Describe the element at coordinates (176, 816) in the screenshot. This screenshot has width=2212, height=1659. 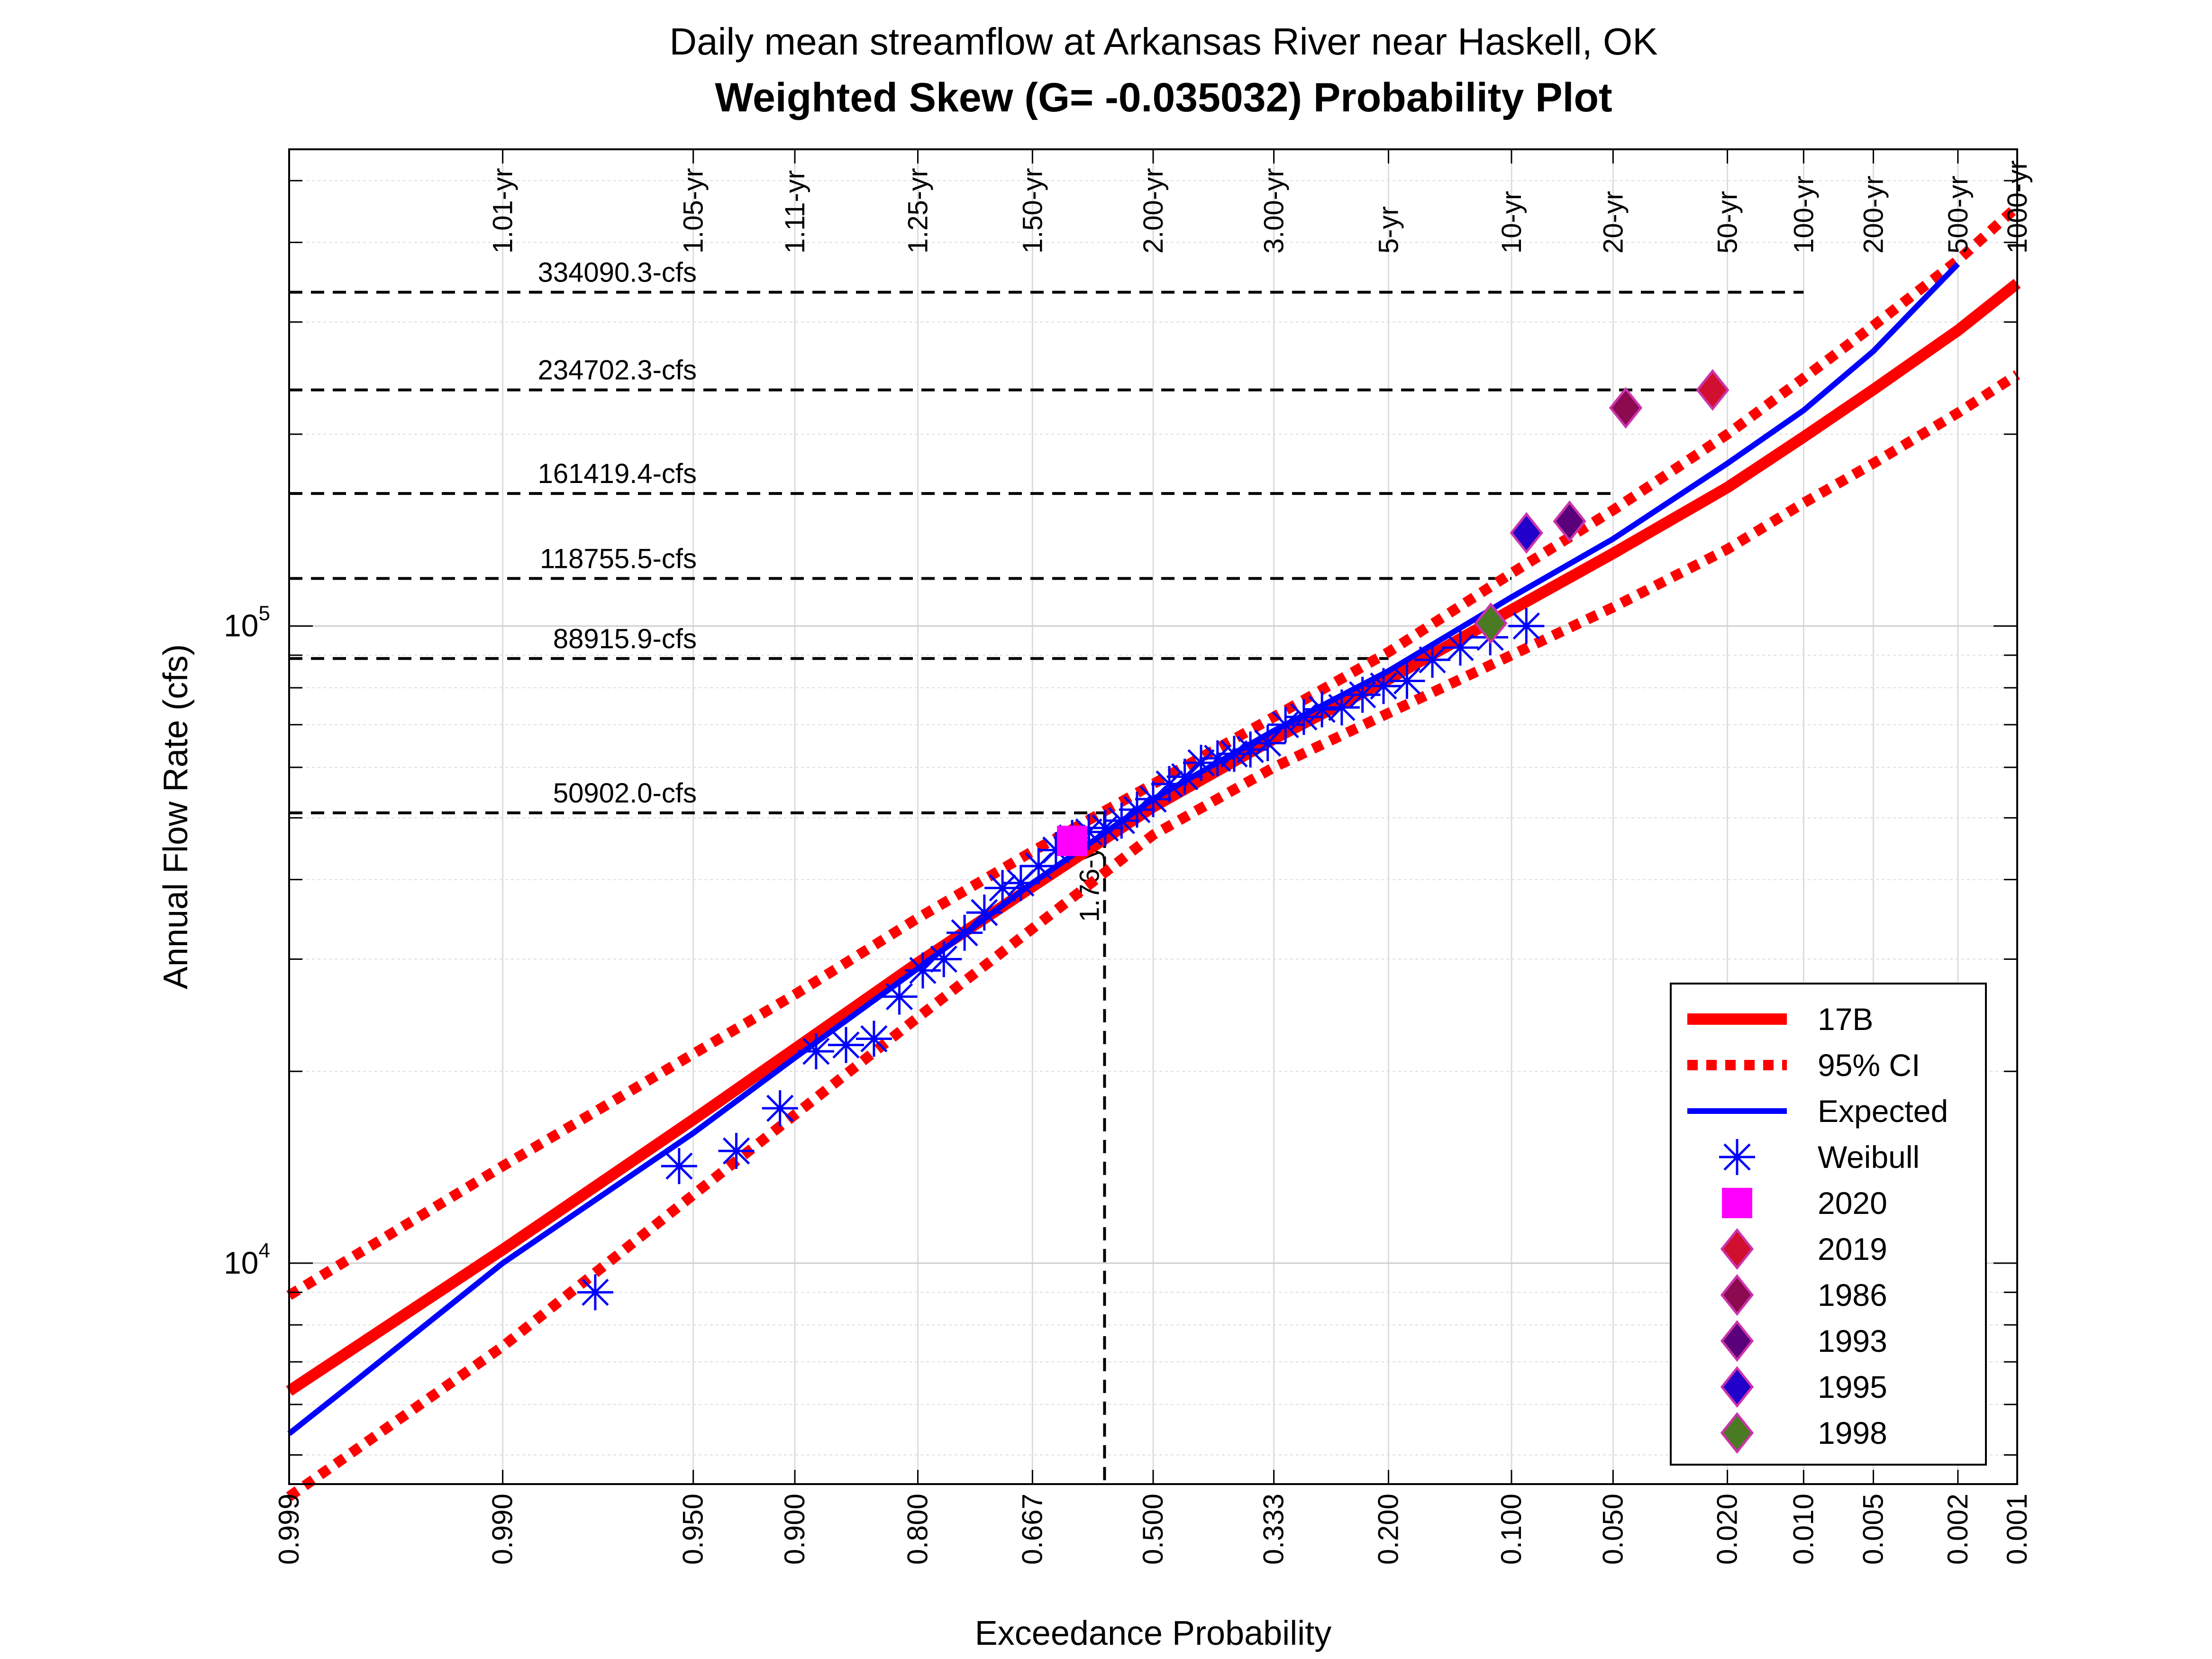
I see `y-axis-title: Annual Flow Rate (cfs)` at that location.